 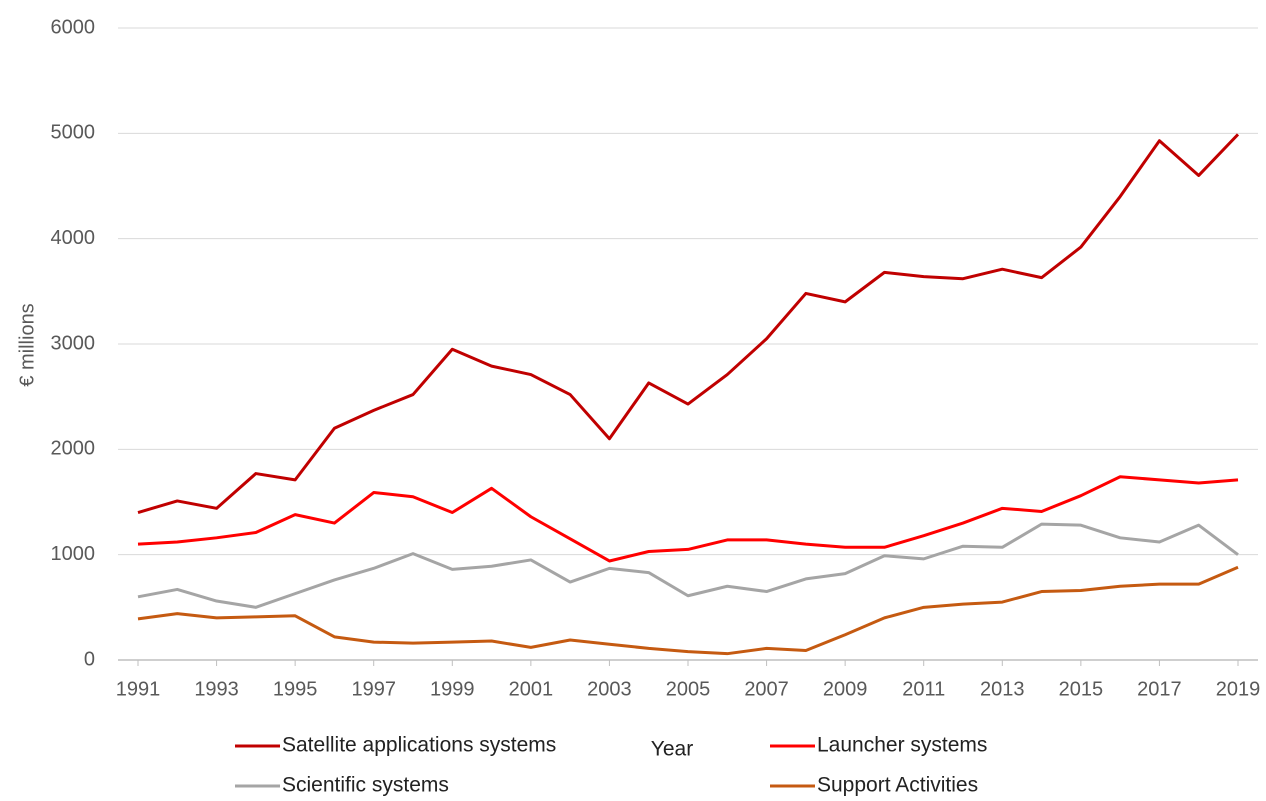 What do you see at coordinates (419, 745) in the screenshot?
I see `legend-label: Satellite applications systems` at bounding box center [419, 745].